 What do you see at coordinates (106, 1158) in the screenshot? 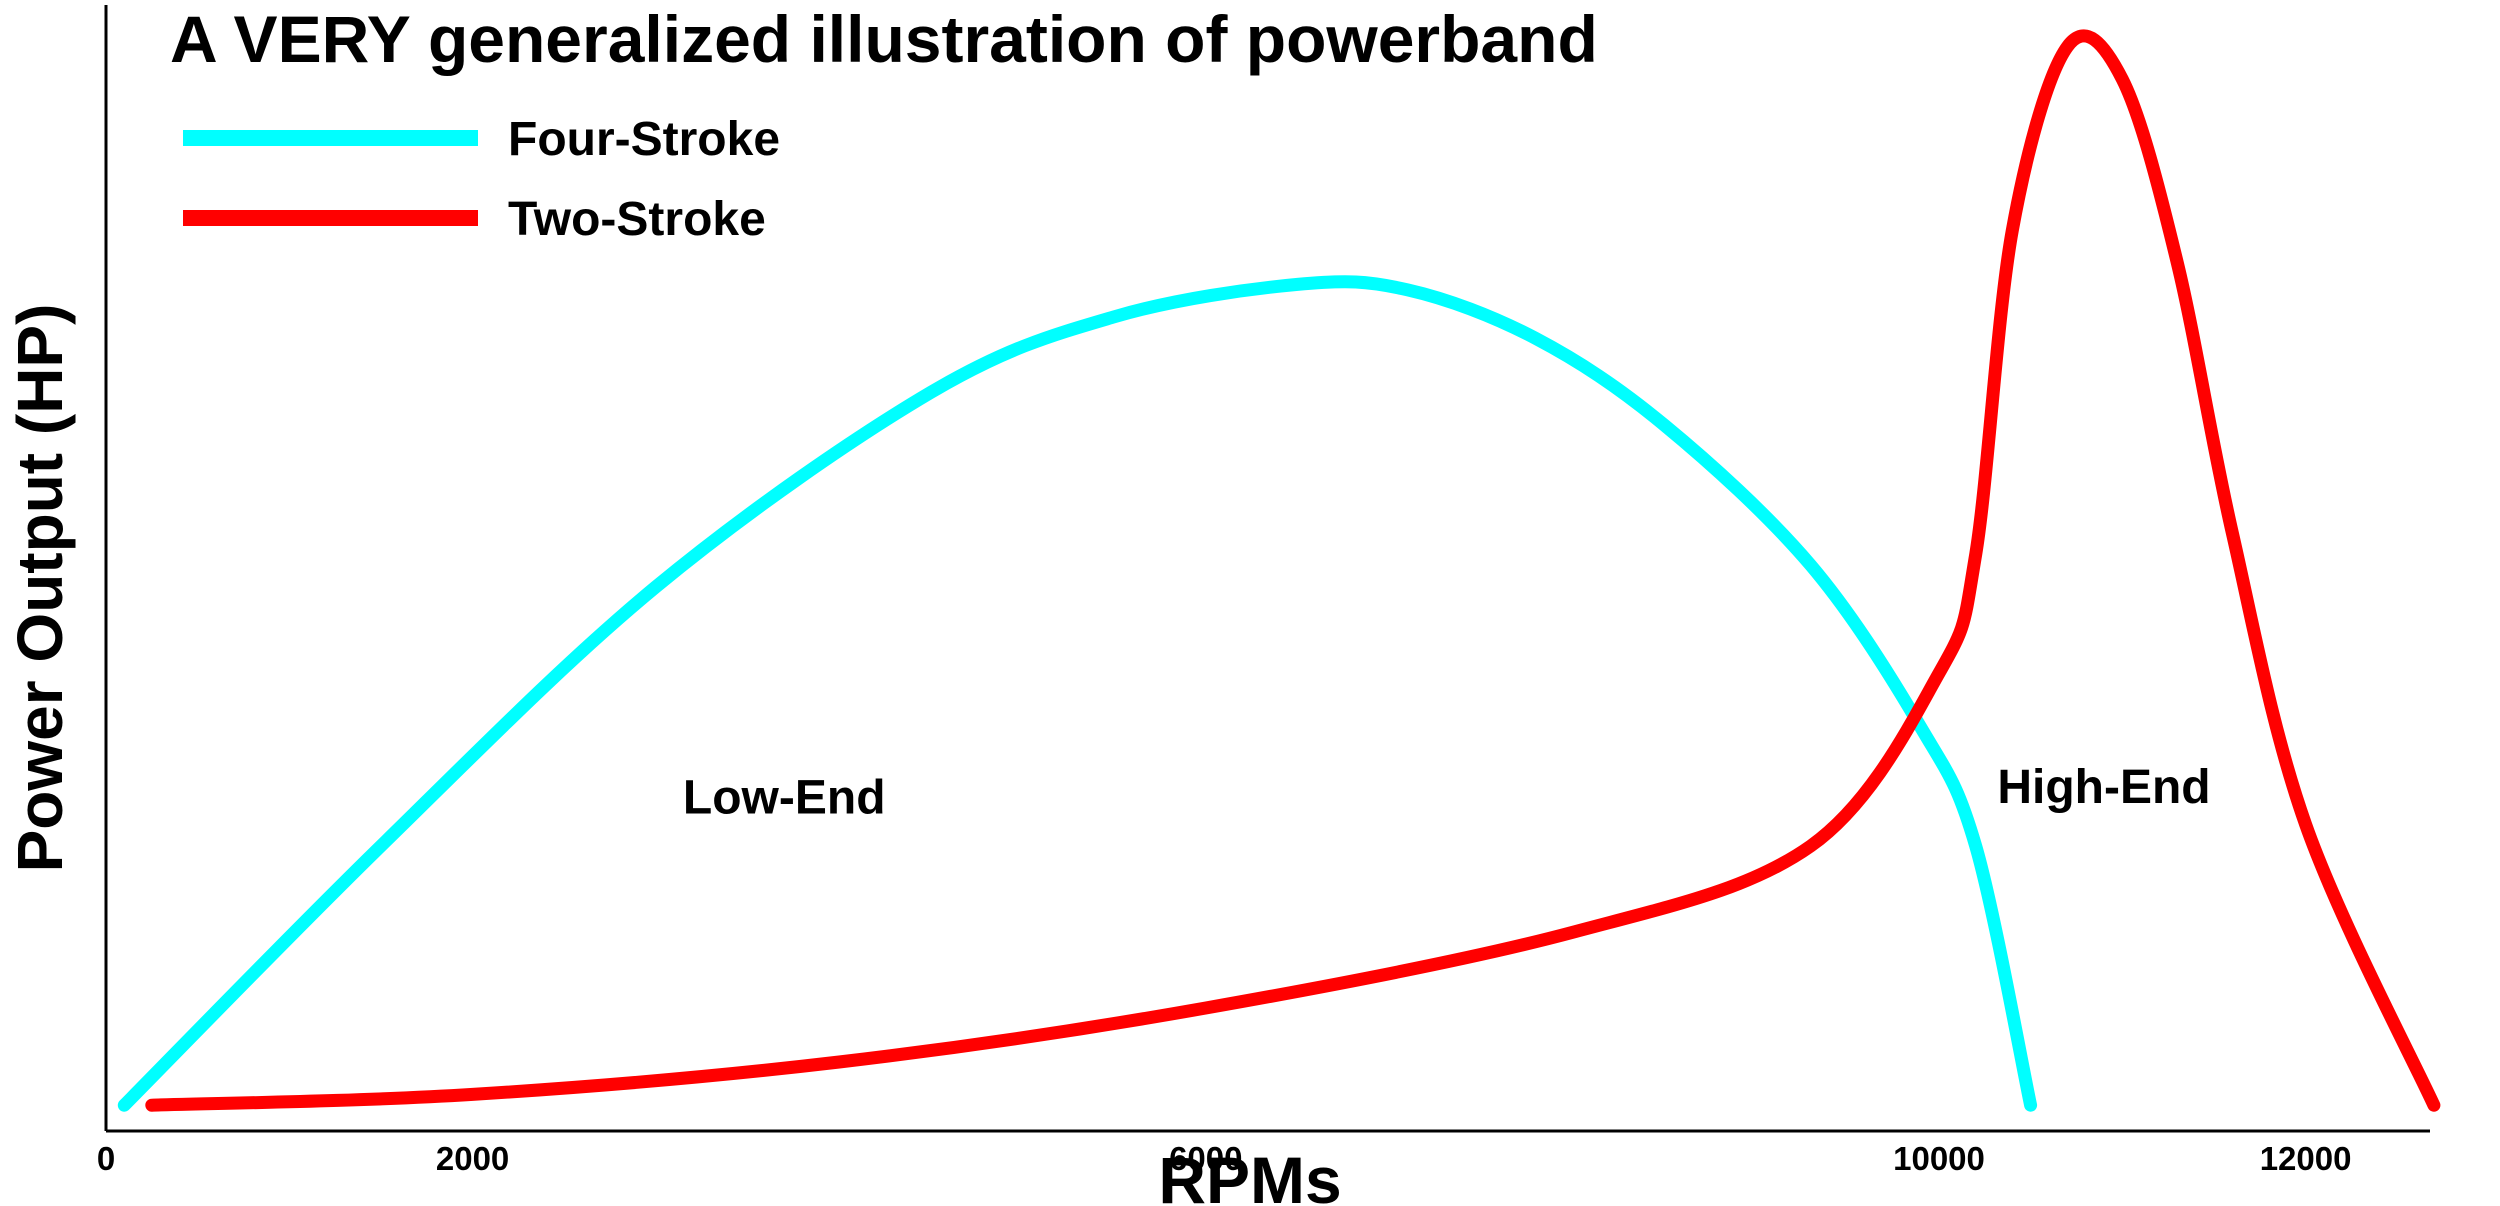
I see `x-tick-label: 0` at bounding box center [106, 1158].